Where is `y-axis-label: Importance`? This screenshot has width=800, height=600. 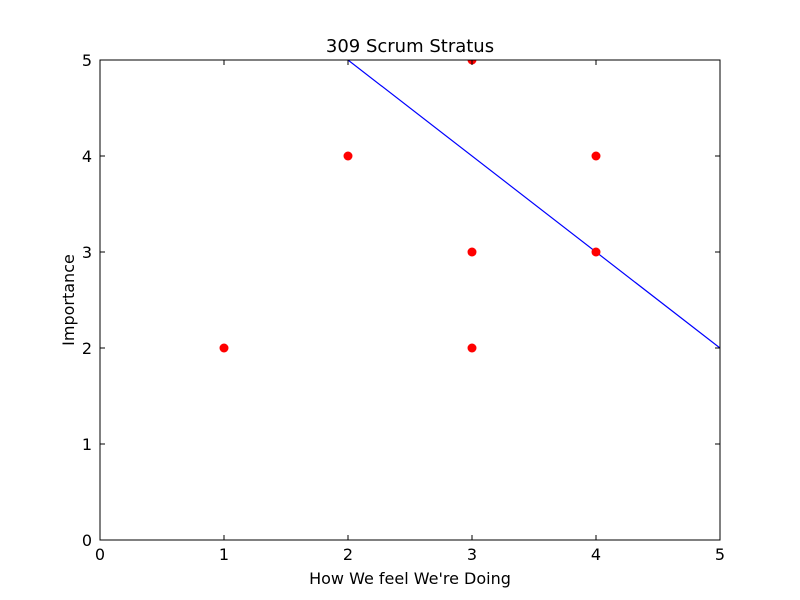 y-axis-label: Importance is located at coordinates (68, 300).